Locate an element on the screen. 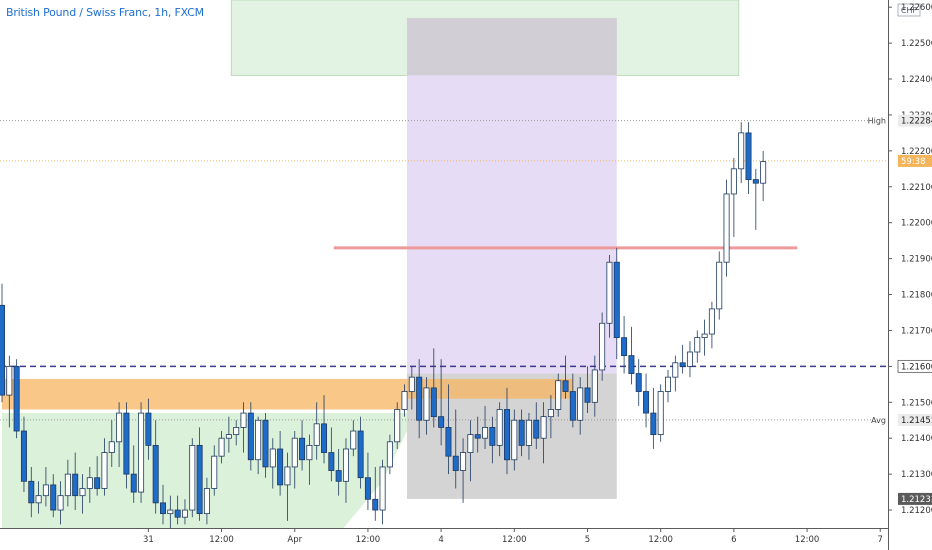 This screenshot has height=550, width=932. x-tick-label: 4 is located at coordinates (440, 540).